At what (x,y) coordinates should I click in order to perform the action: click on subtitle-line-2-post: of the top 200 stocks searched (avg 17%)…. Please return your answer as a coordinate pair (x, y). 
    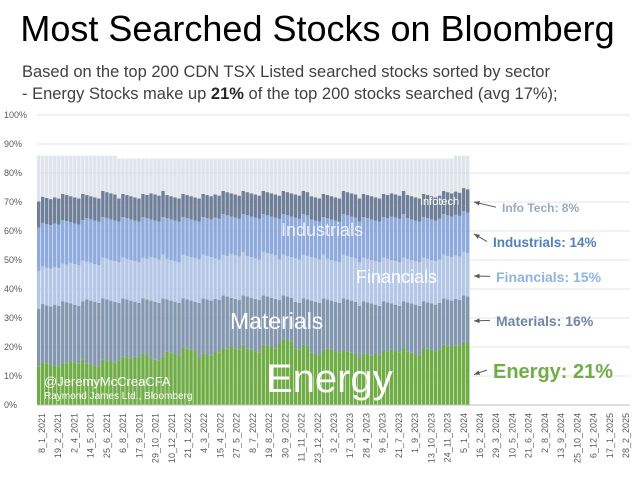
    Looking at the image, I should click on (400, 94).